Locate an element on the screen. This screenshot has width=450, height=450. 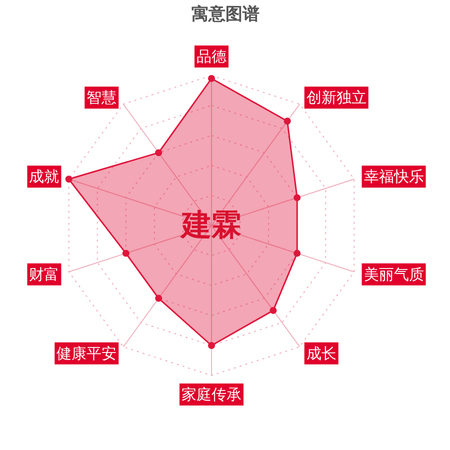
spoke-label: 成长 is located at coordinates (321, 353).